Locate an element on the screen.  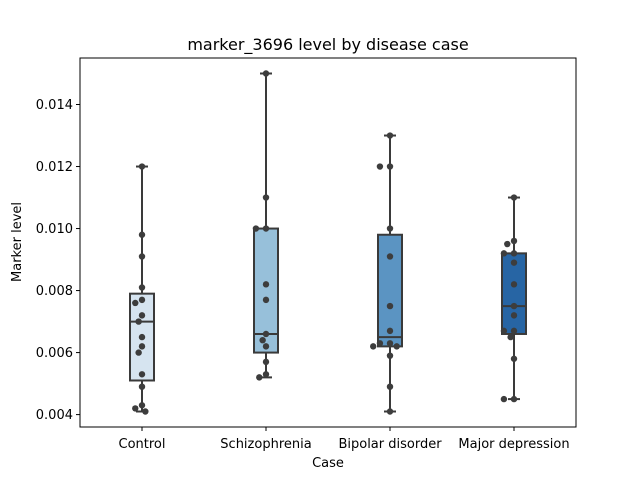
y-tick-label: 0.008 is located at coordinates (54, 291).